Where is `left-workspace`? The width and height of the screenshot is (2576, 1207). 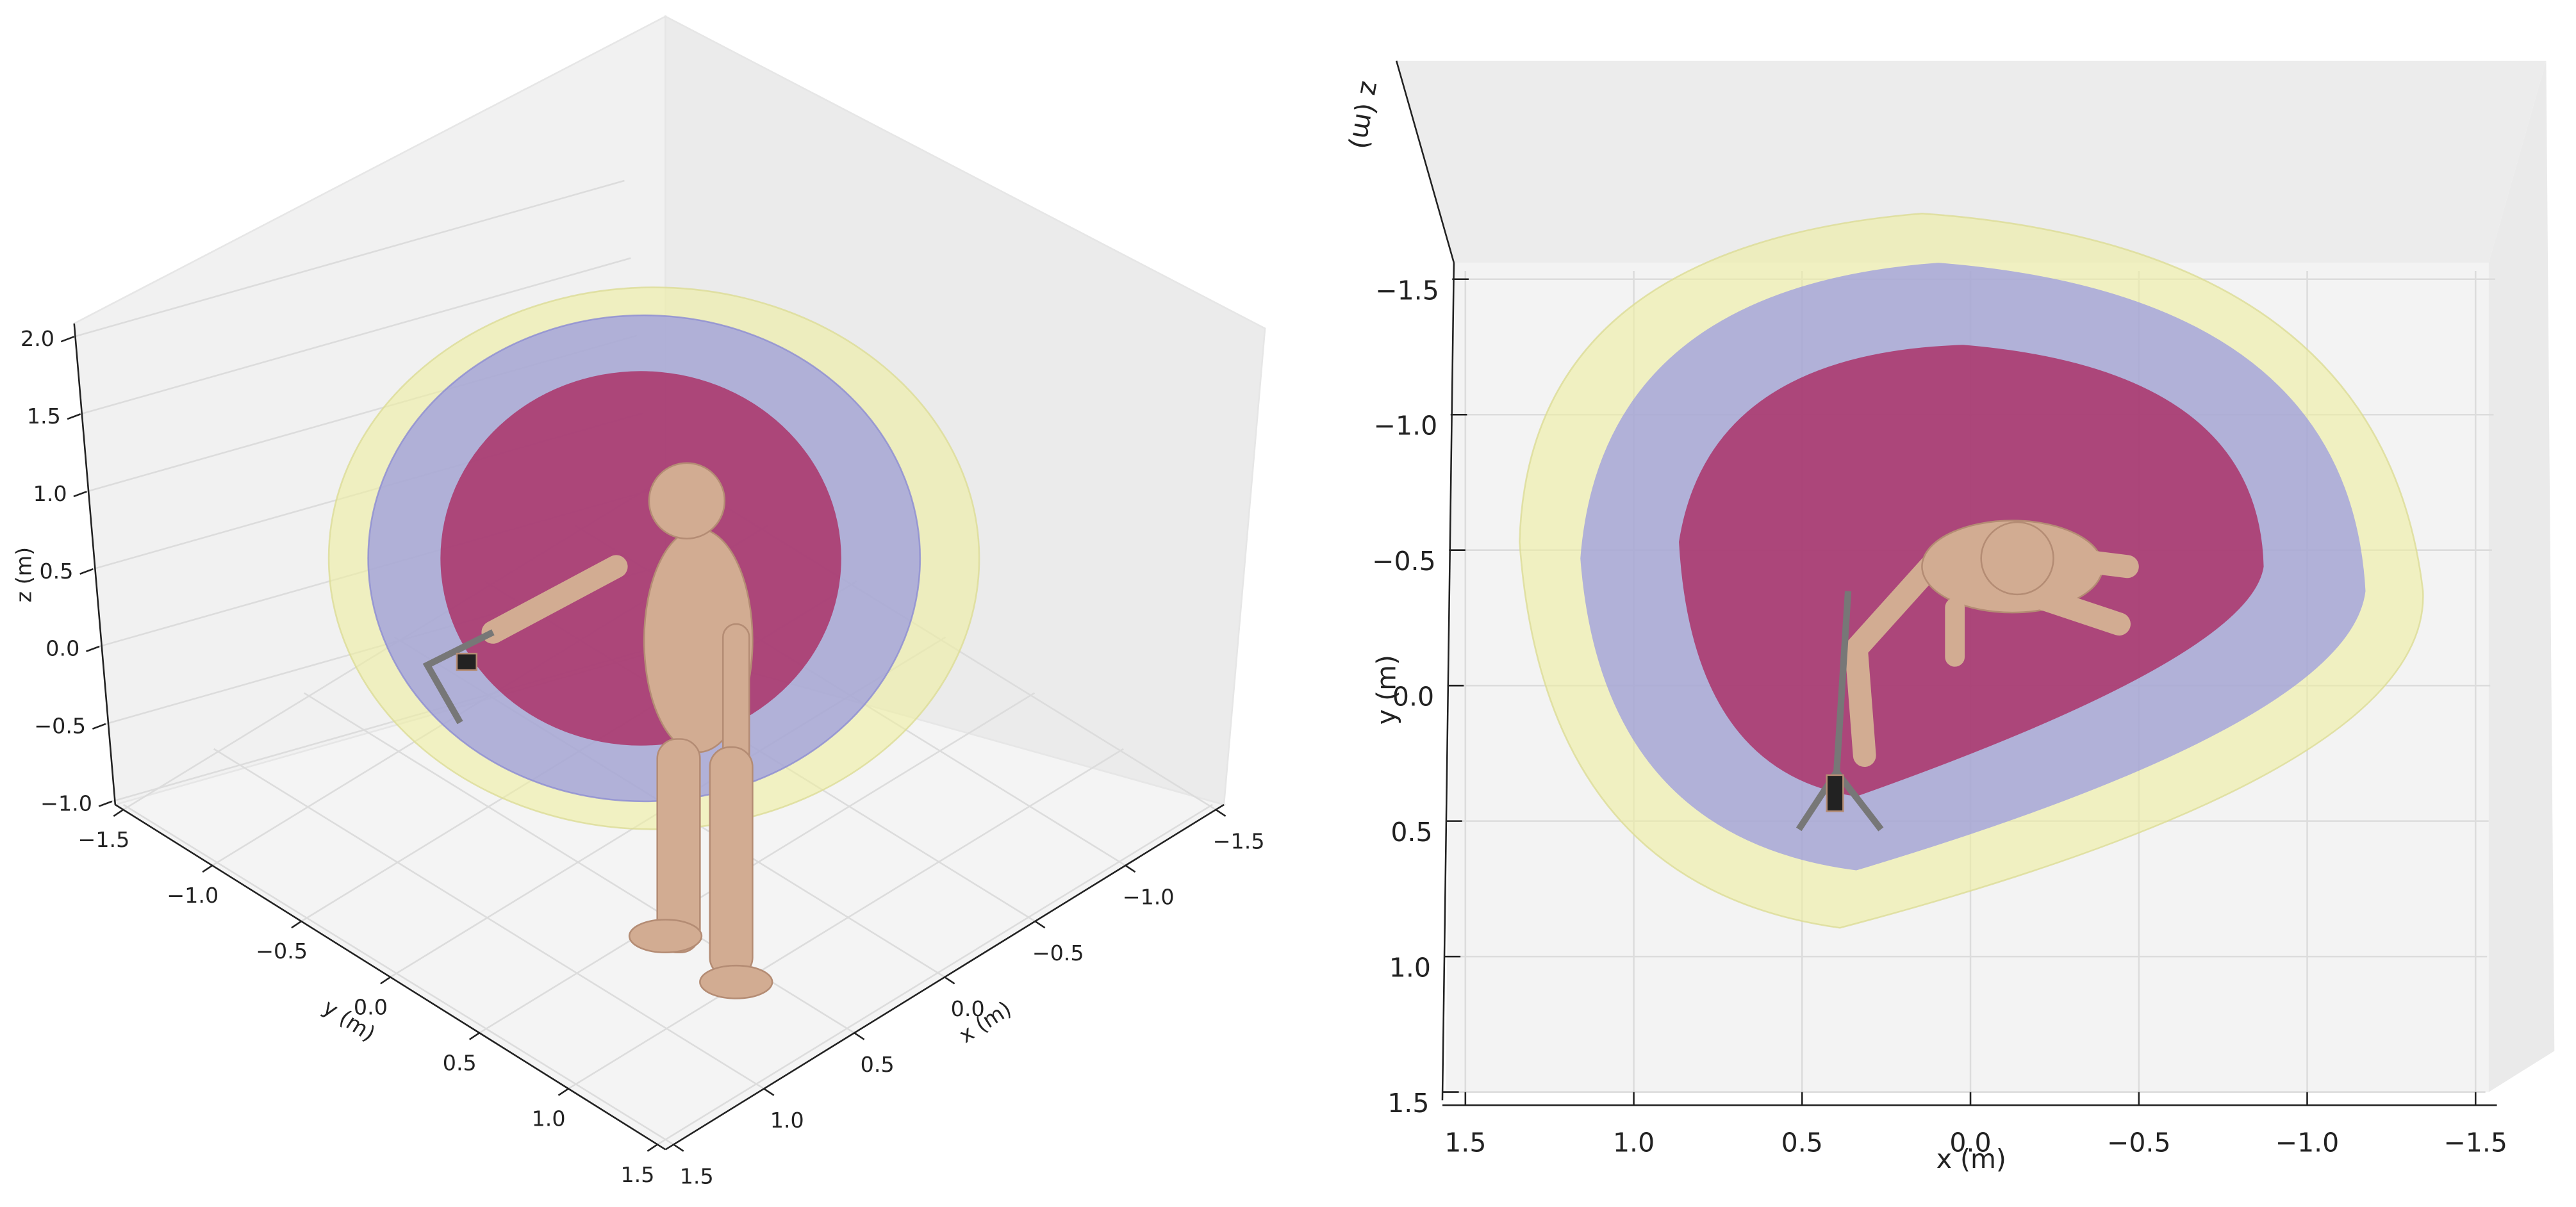 left-workspace is located at coordinates (653, 558).